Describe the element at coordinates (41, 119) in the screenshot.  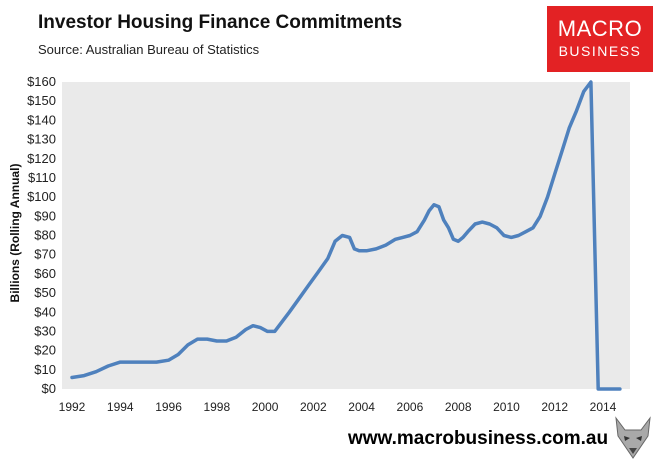
I see `y-tick-label: $140` at that location.